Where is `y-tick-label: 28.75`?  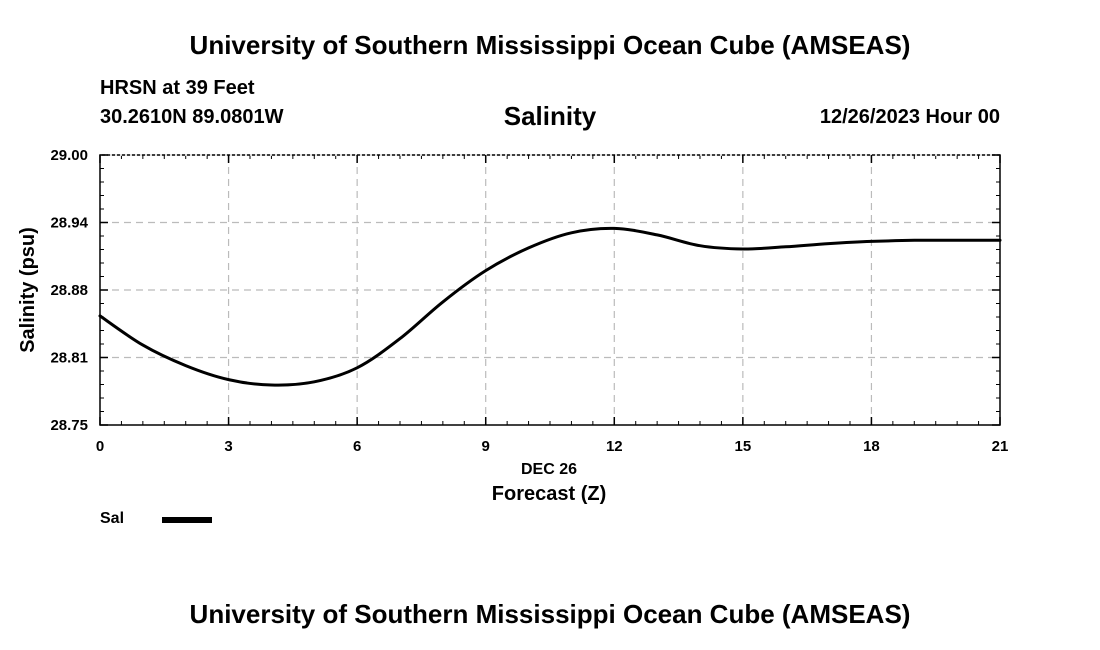 y-tick-label: 28.75 is located at coordinates (69, 425).